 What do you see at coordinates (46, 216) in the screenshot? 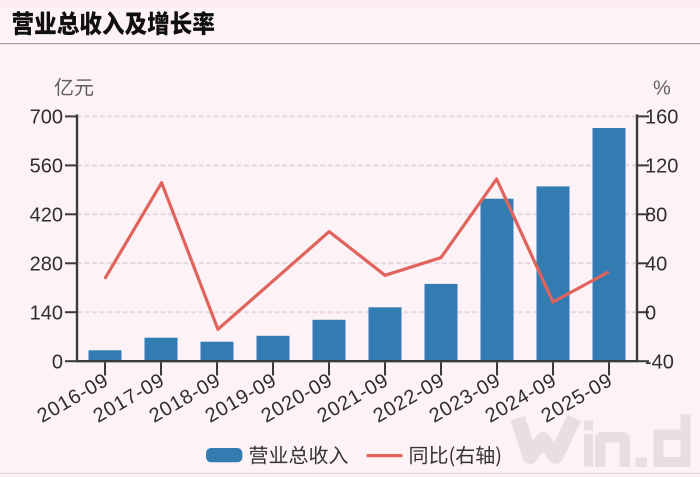
I see `svg-text: 420` at bounding box center [46, 216].